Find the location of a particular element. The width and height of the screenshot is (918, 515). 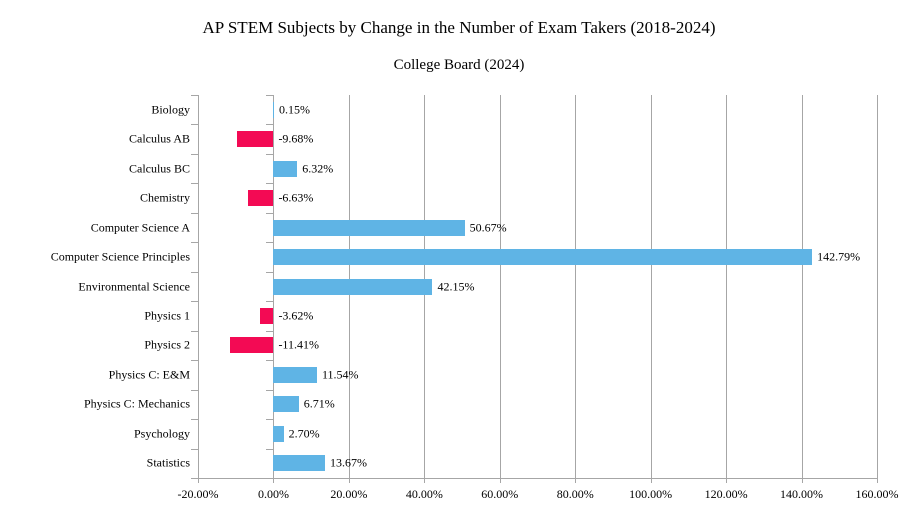

bar-value-label: 50.67% is located at coordinates (488, 227).